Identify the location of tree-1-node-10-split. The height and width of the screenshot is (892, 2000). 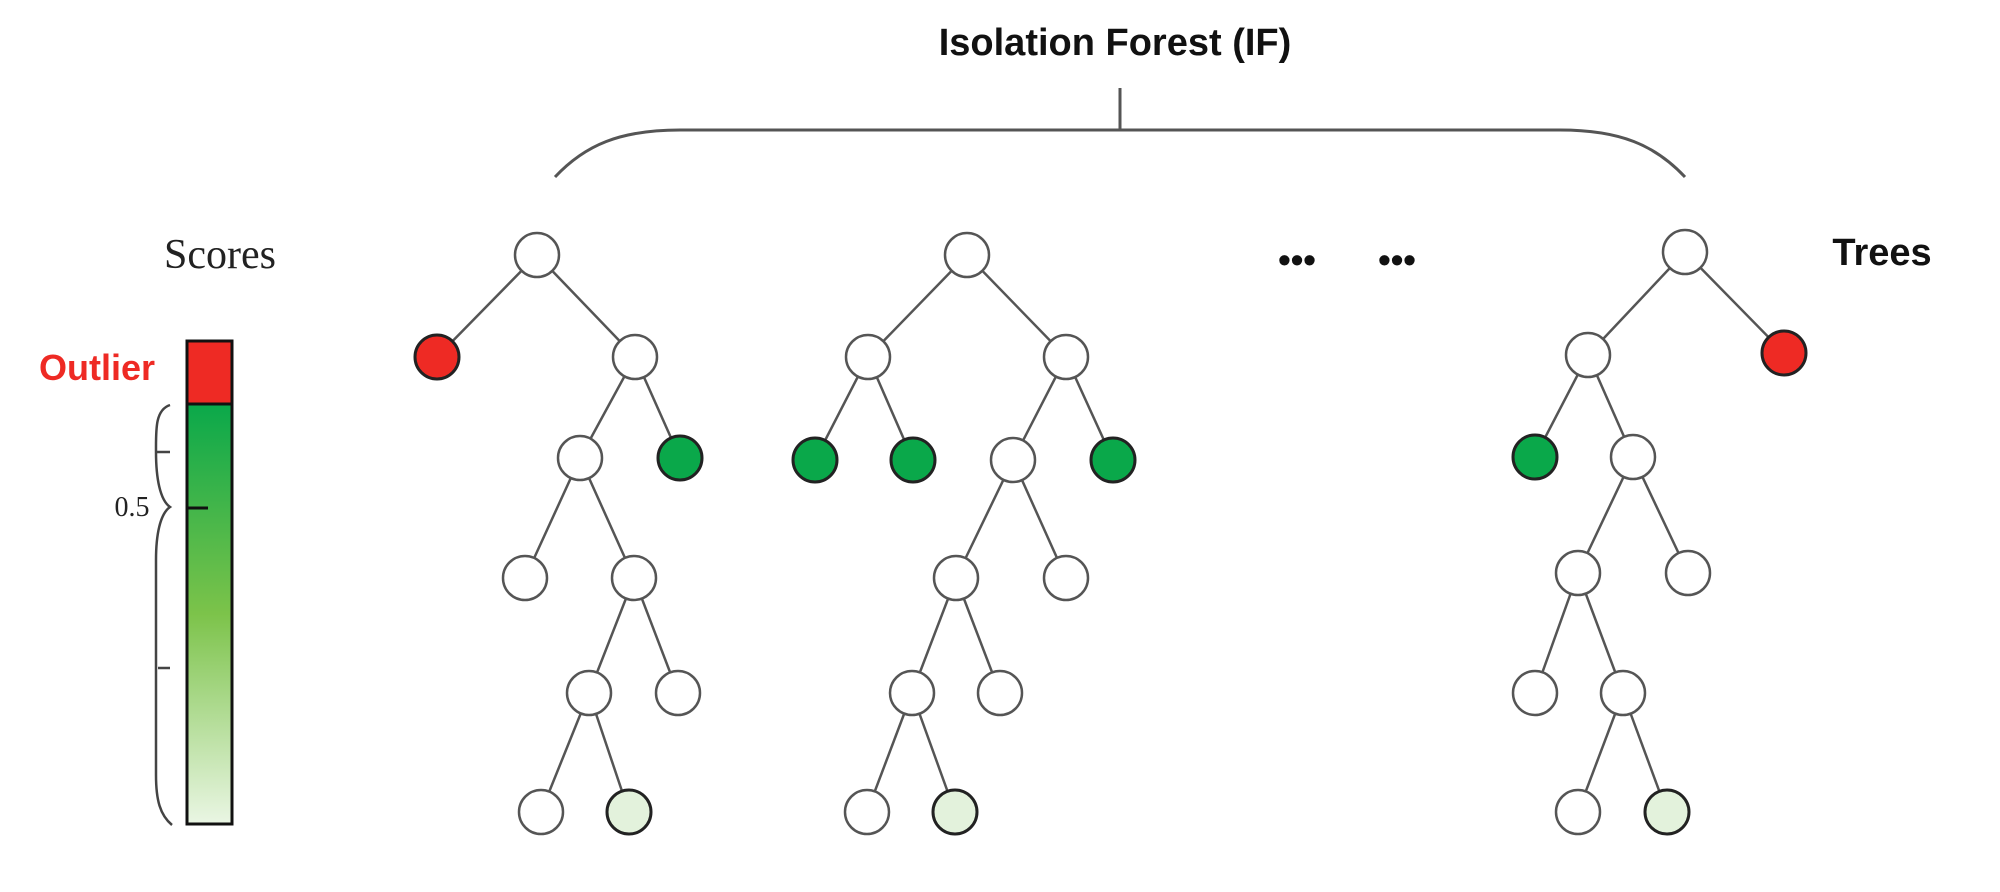
(541, 812).